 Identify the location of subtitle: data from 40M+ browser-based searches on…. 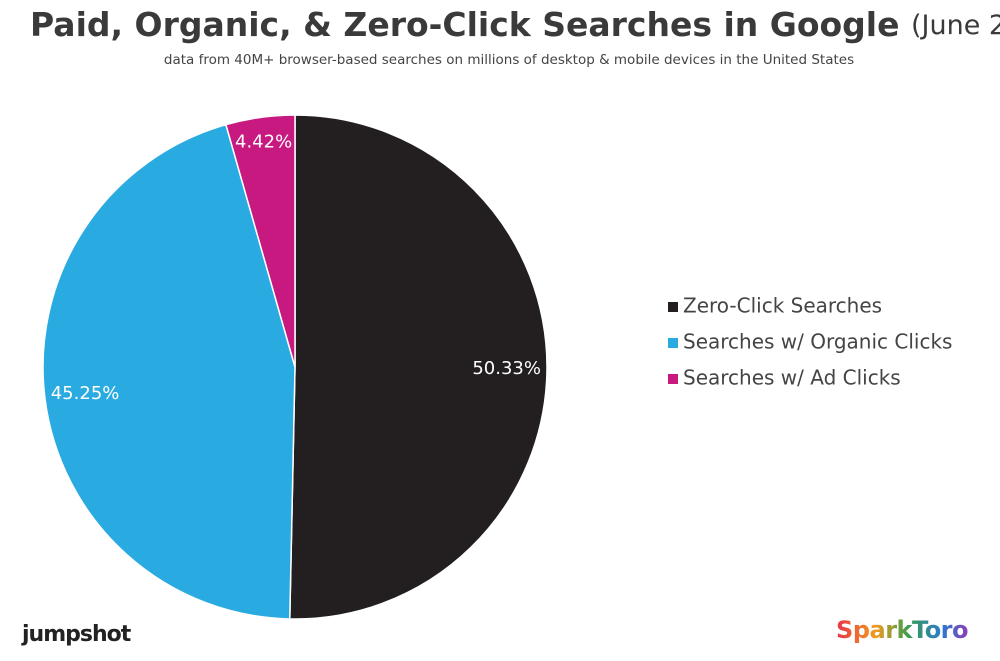
(509, 60).